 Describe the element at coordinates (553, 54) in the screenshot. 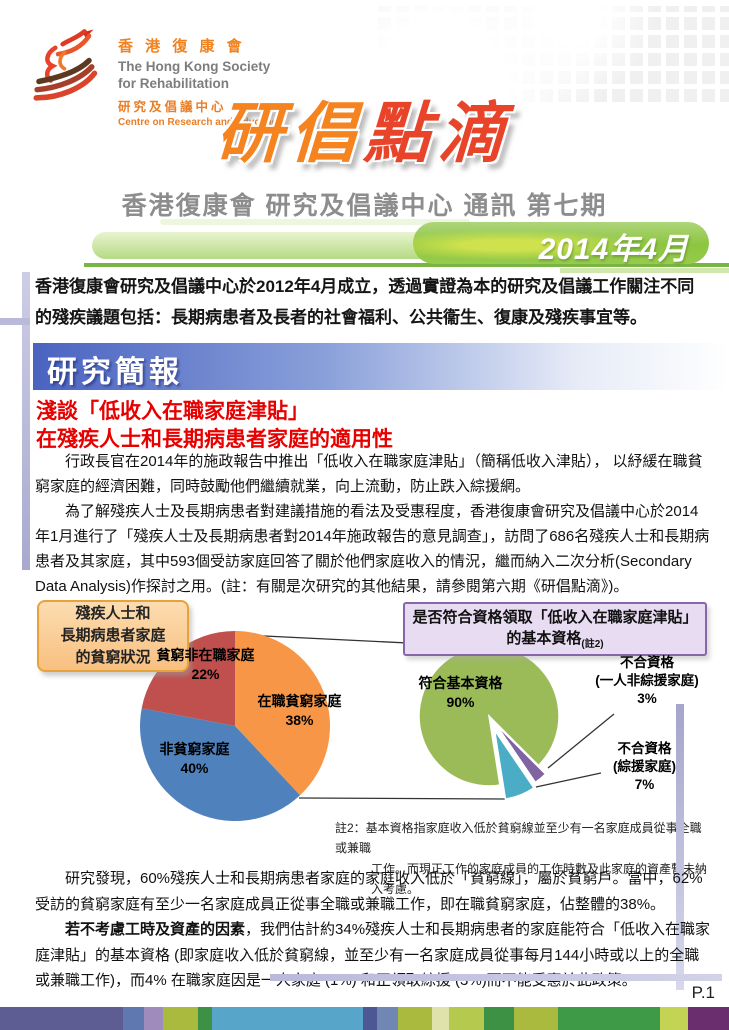

I see `background-mosaic-pattern` at that location.